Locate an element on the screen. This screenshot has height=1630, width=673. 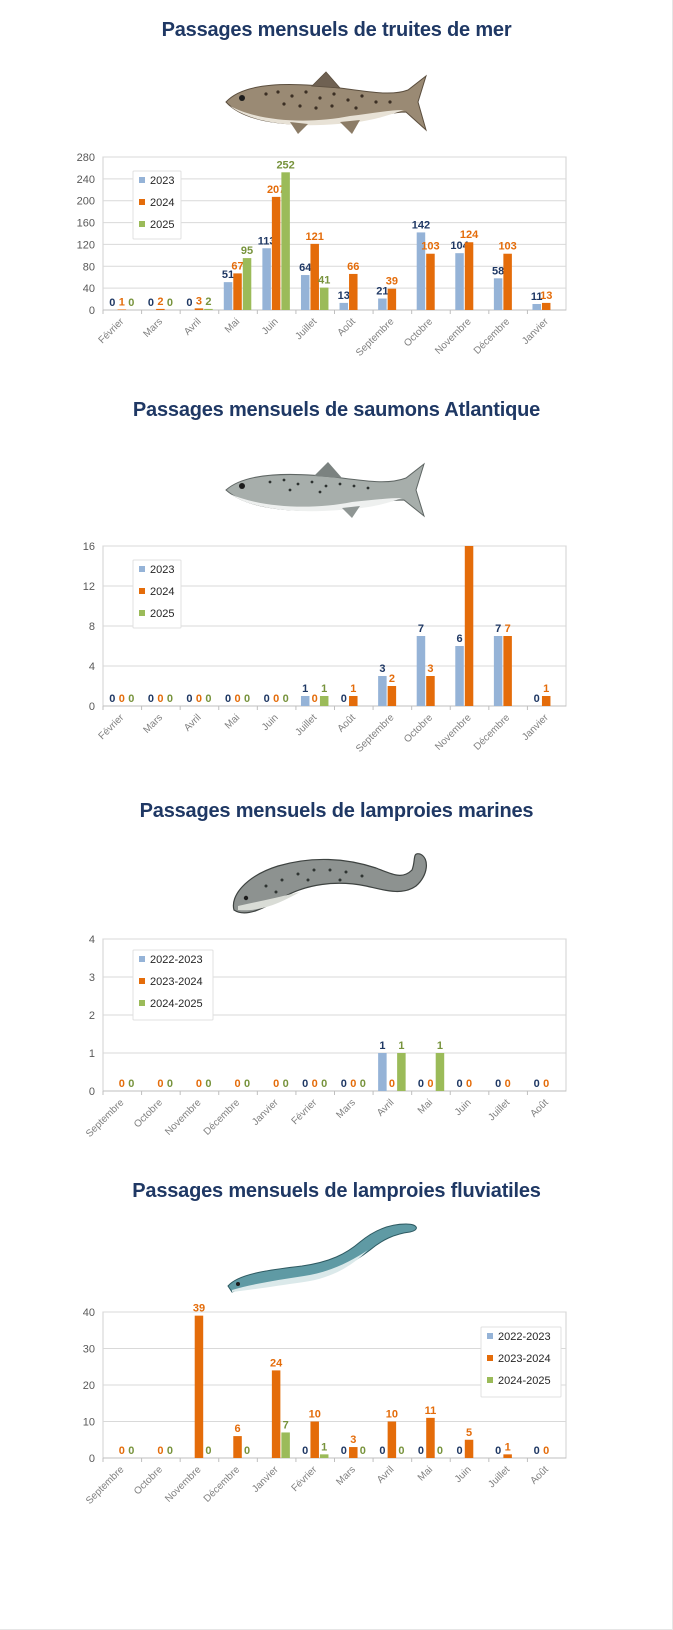
y-tick-label: 10 is located at coordinates (89, 1423).